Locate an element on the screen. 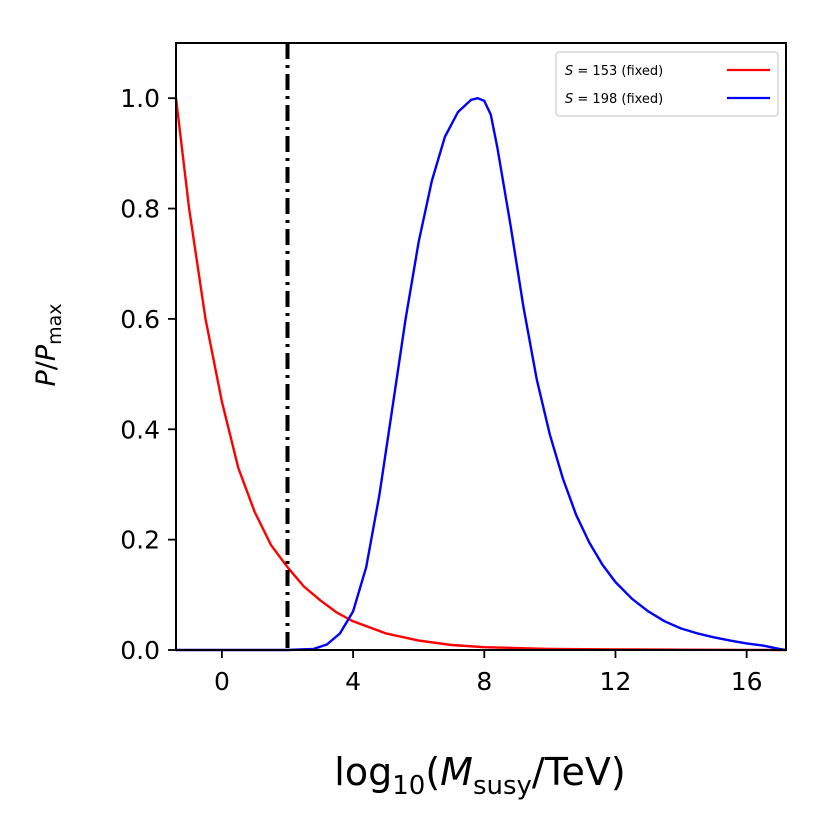 This screenshot has height=833, width=830. x-axis-title: log10(Msusy/TeV) is located at coordinates (479, 775).